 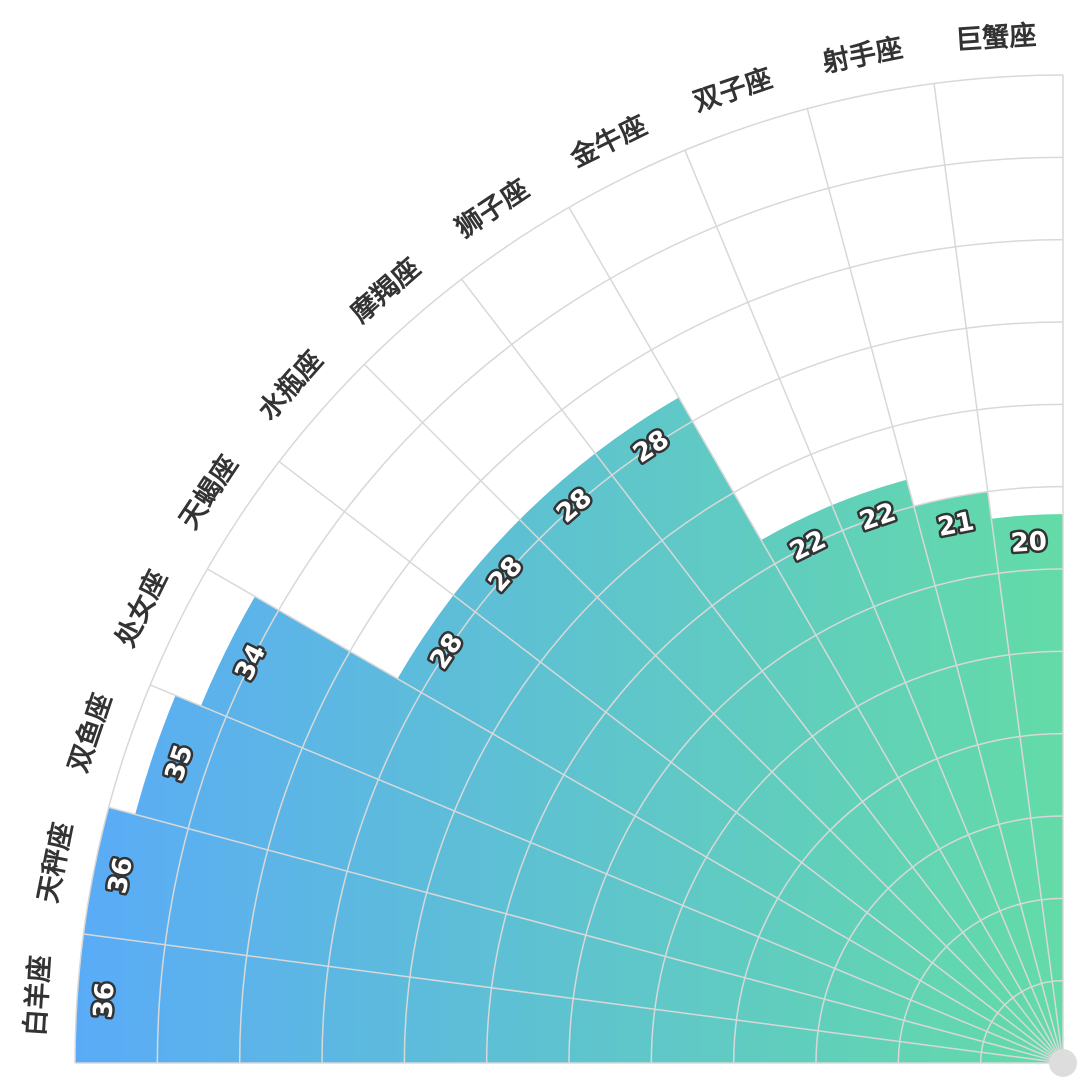 What do you see at coordinates (955, 524) in the screenshot?
I see `value-label: 21` at bounding box center [955, 524].